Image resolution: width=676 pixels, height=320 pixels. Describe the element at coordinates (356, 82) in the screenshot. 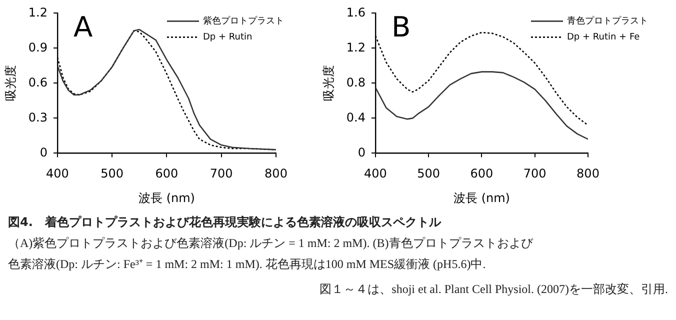

I see `y-tick-label: 0.8` at that location.